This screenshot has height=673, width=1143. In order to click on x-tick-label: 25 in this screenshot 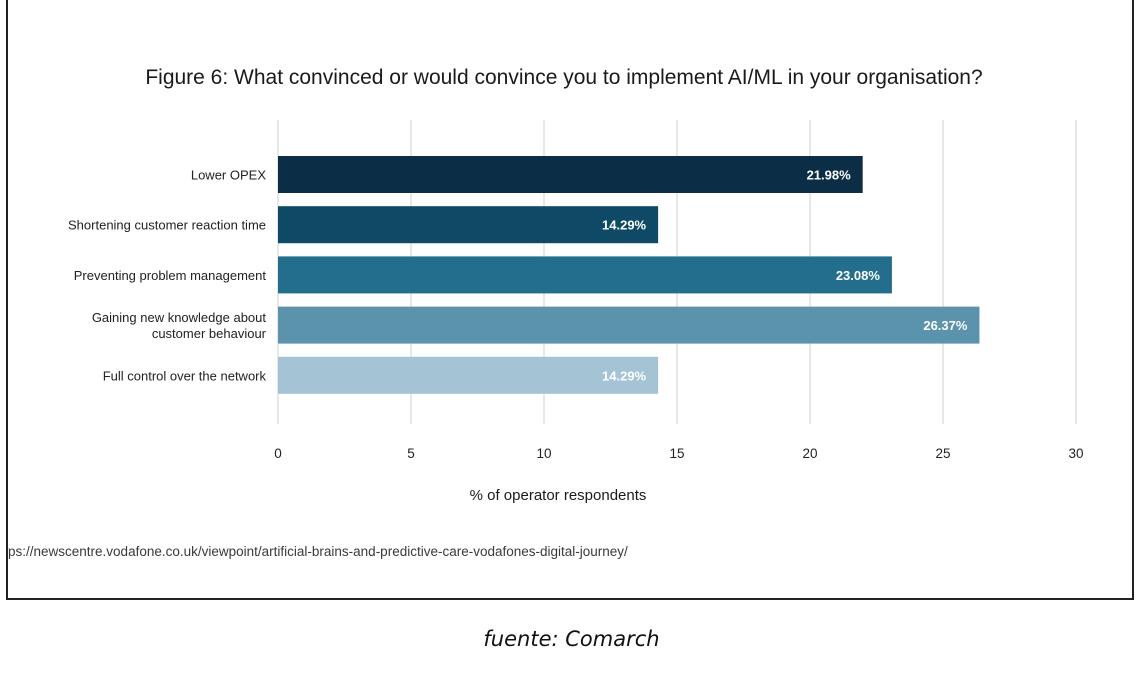, I will do `click(942, 453)`.